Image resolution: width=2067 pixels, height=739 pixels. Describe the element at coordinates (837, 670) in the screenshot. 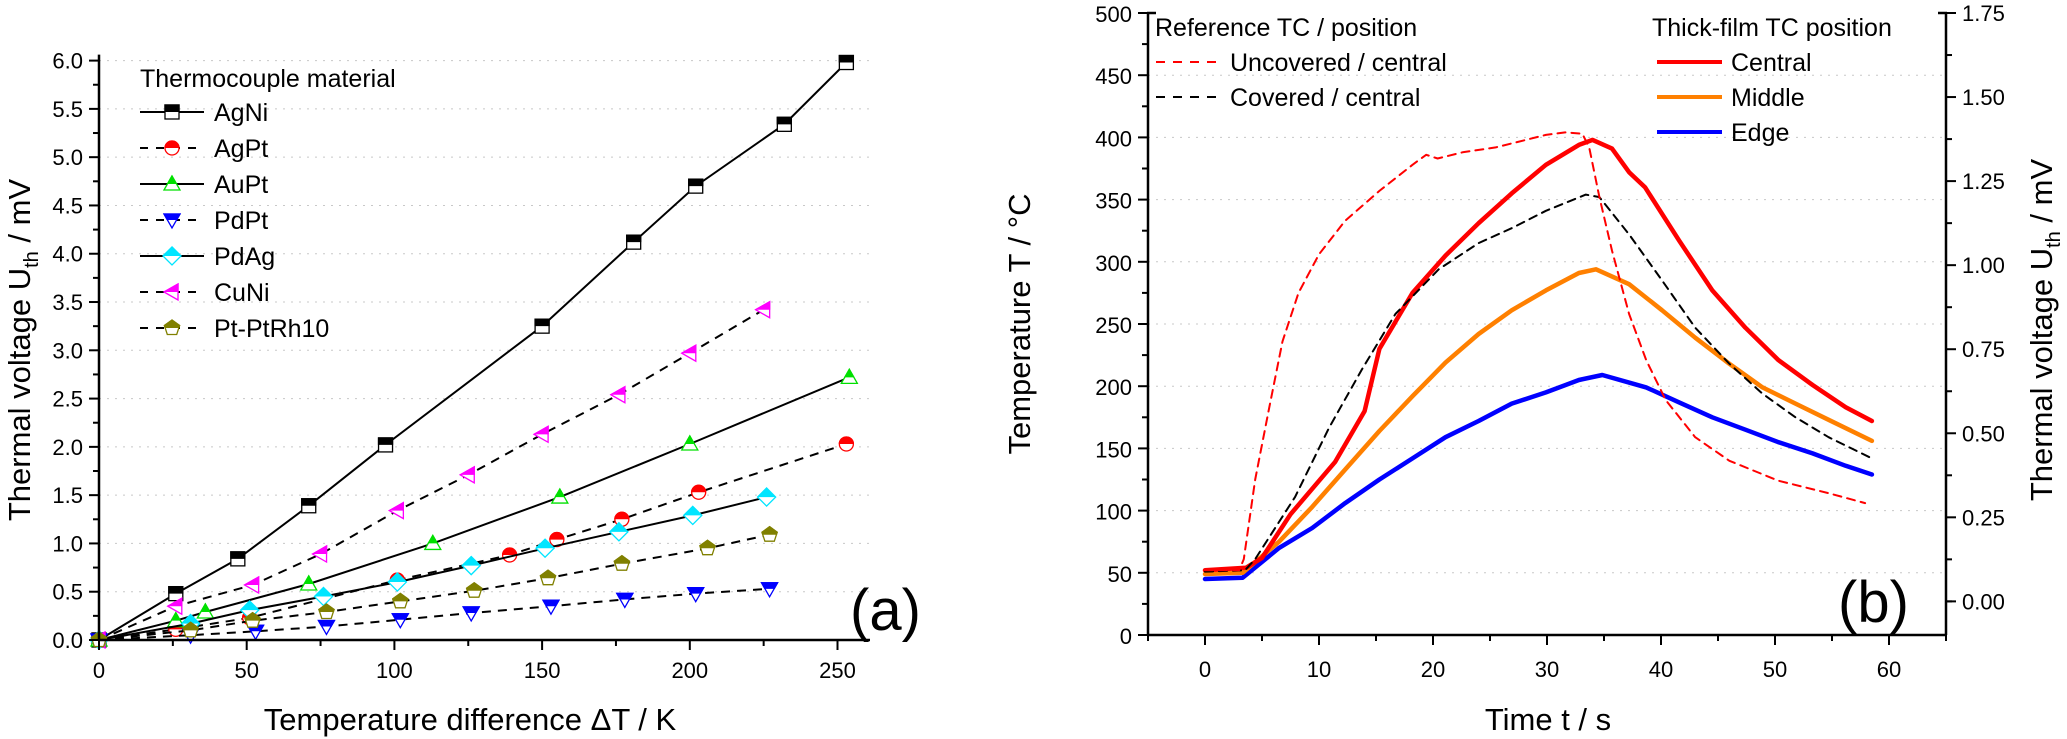

I see `a-x-tick-label: 250` at that location.